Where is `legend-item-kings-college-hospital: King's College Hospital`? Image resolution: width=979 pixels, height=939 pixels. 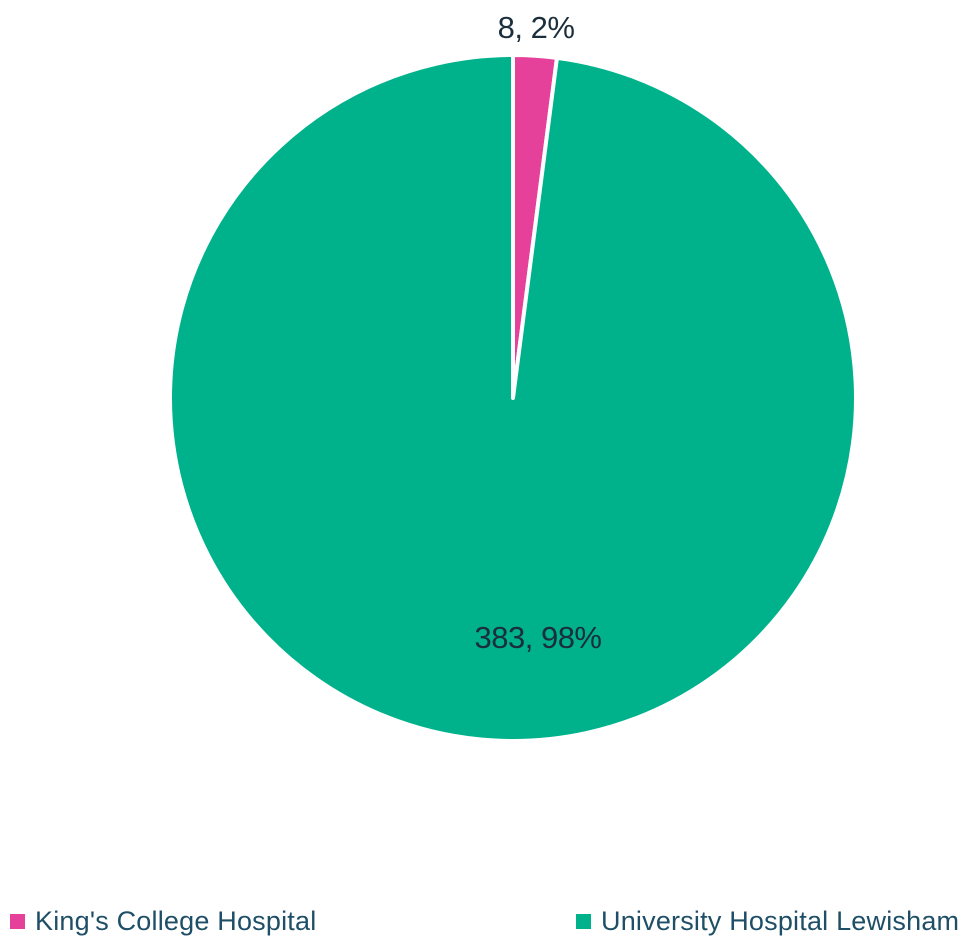 legend-item-kings-college-hospital: King's College Hospital is located at coordinates (163, 921).